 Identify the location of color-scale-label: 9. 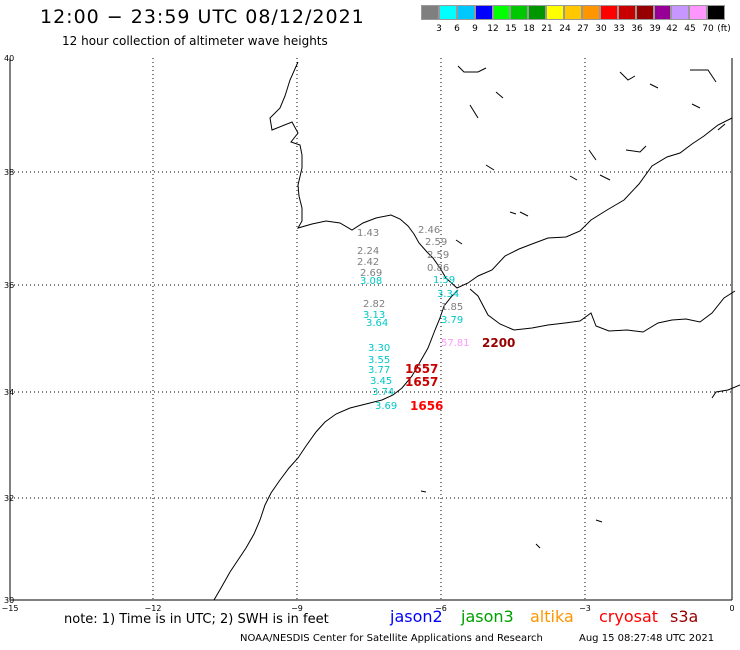
(475, 29).